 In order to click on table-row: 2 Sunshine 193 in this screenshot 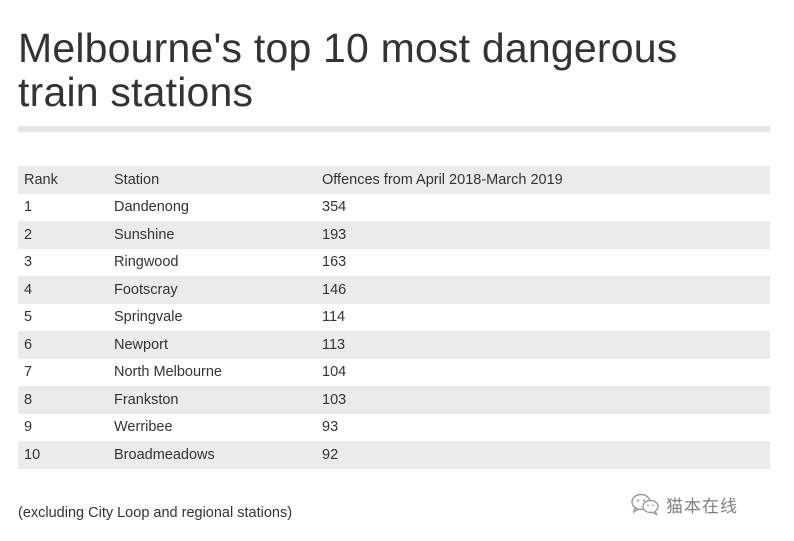, I will do `click(394, 235)`.